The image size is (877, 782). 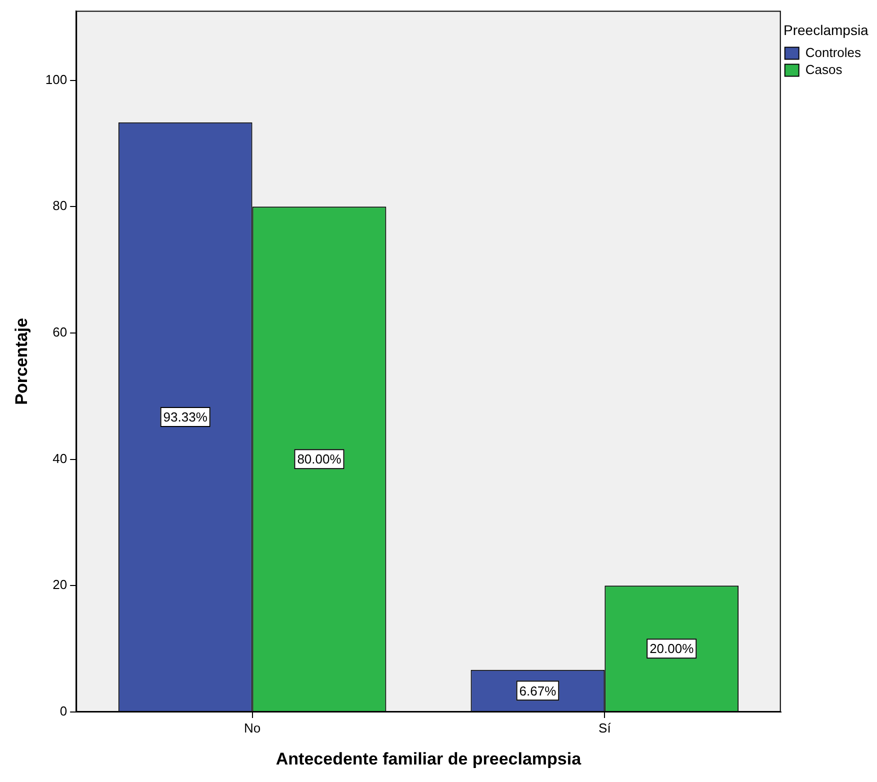 What do you see at coordinates (538, 690) in the screenshot?
I see `data-label: 6.67%` at bounding box center [538, 690].